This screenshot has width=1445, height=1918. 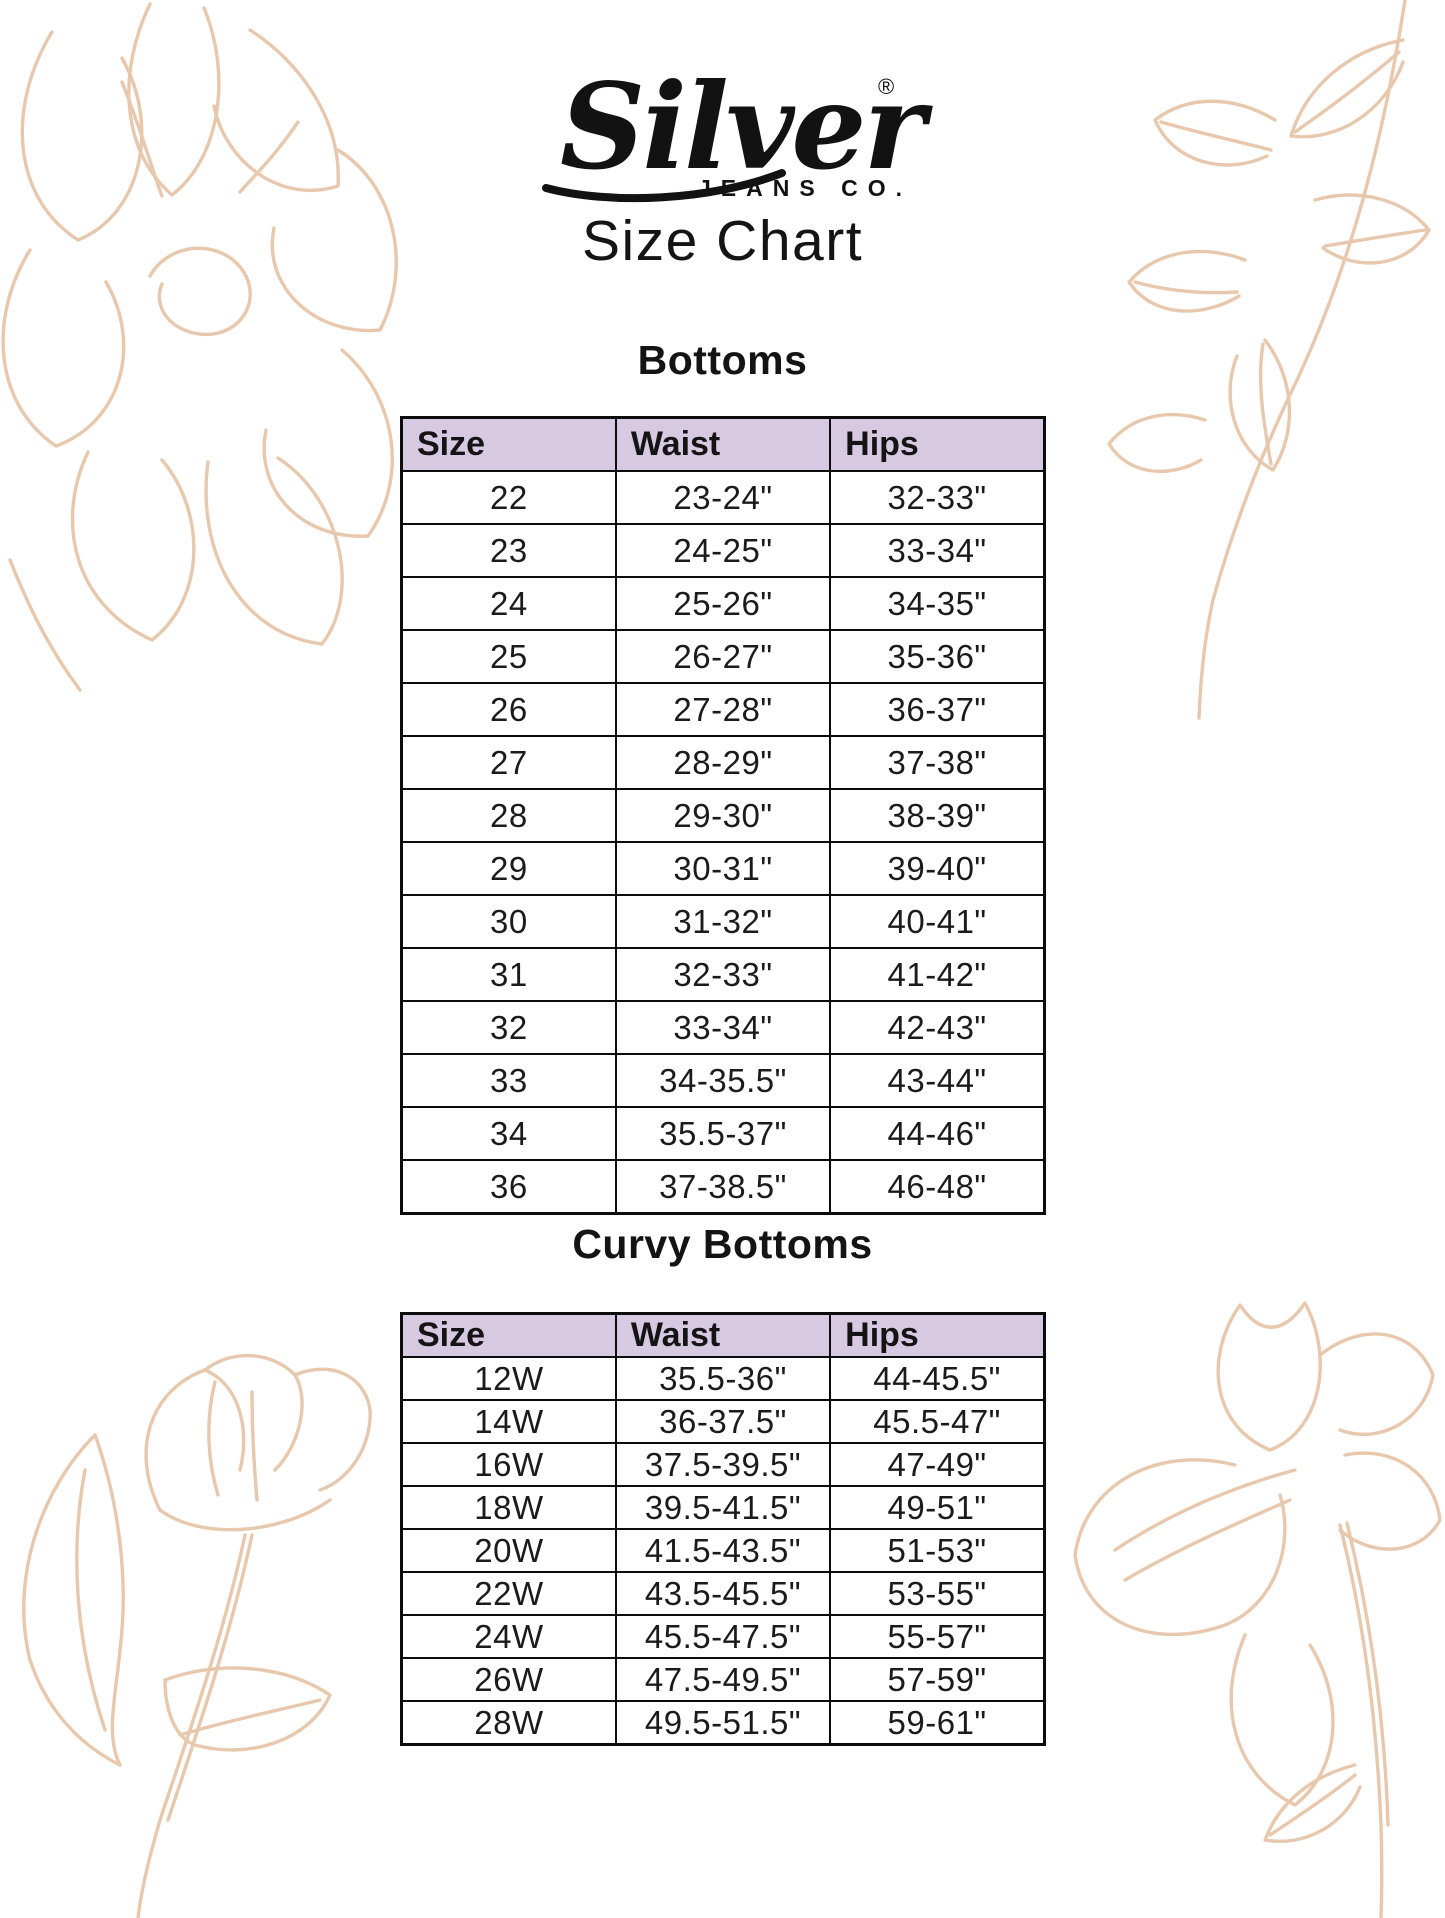 I want to click on cell-waist: 30-31", so click(x=723, y=868).